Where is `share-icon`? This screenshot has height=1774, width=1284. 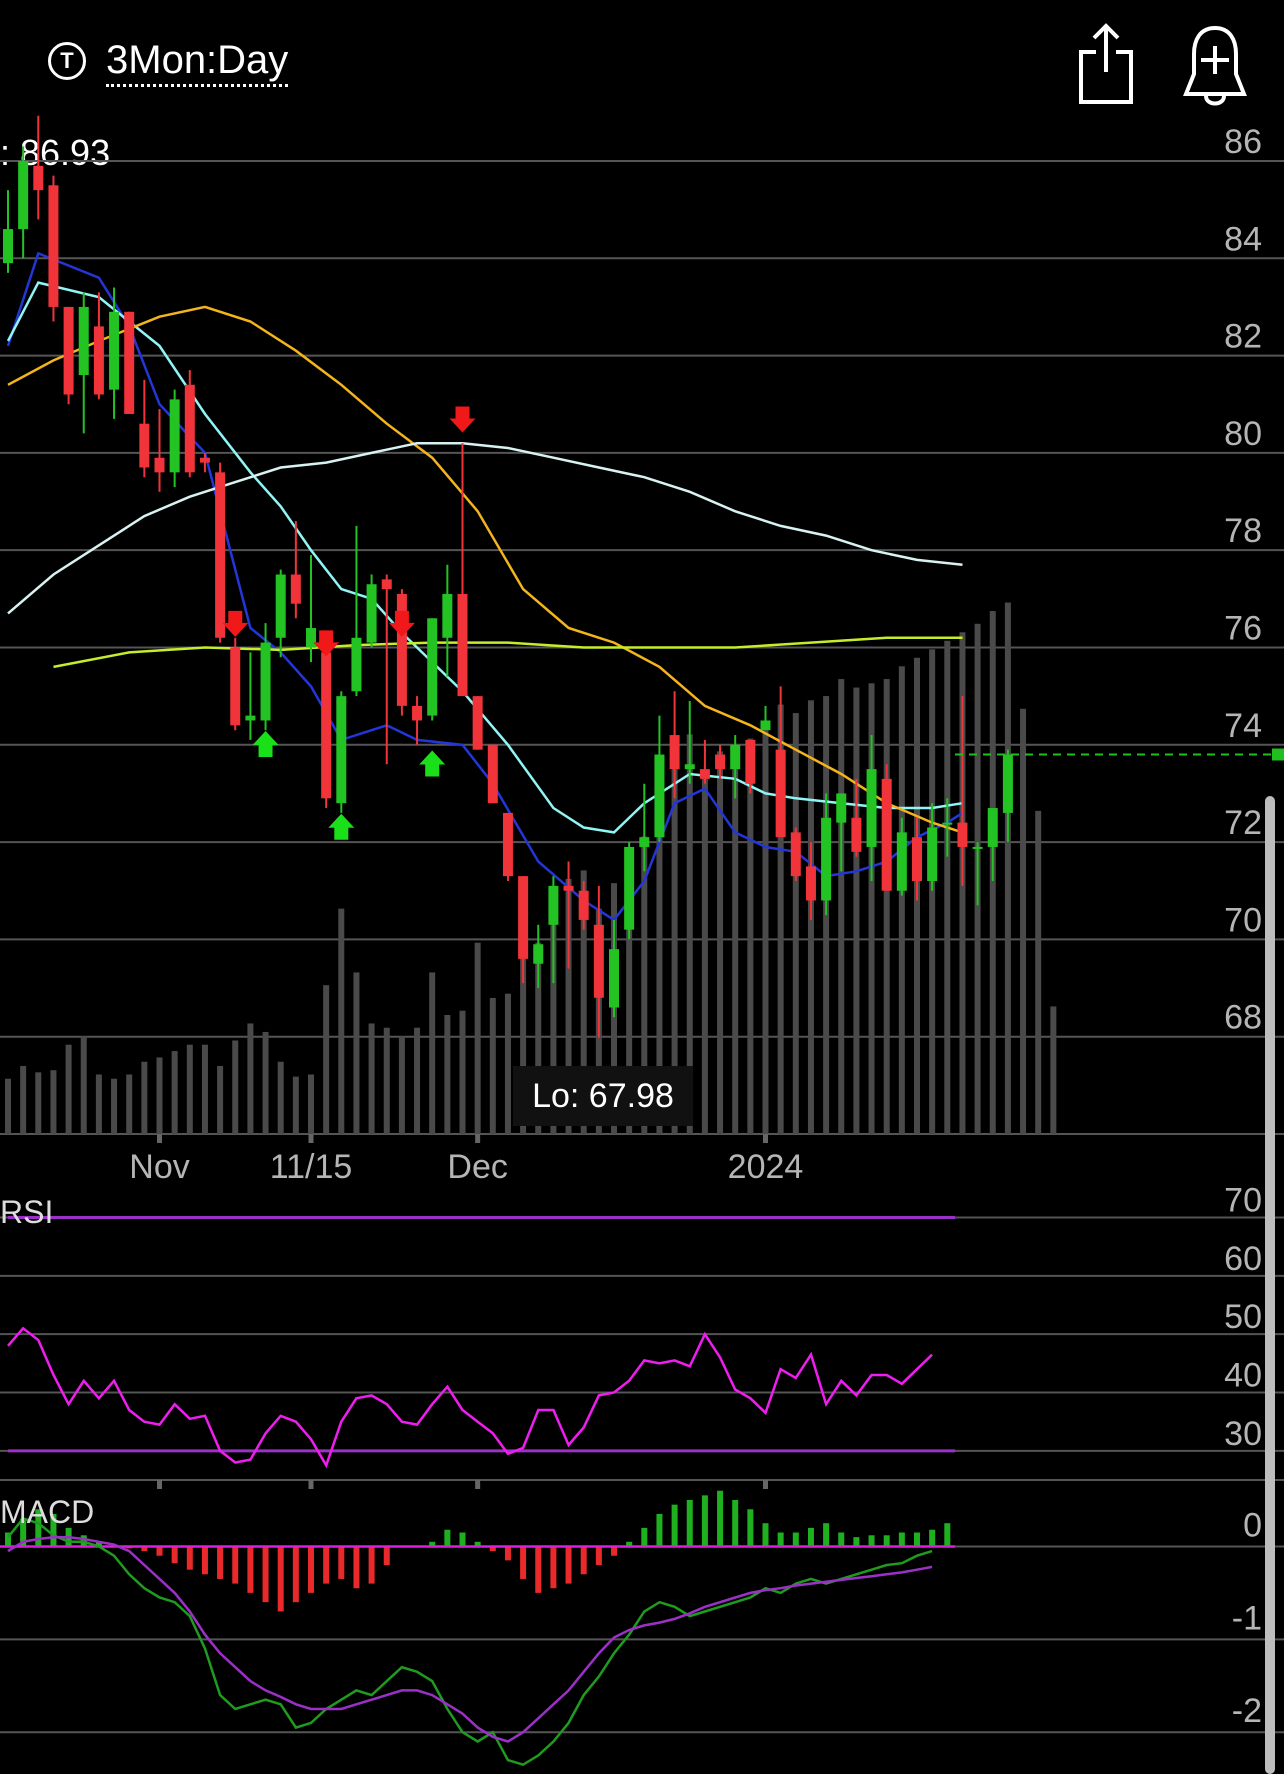
share-icon is located at coordinates (1106, 64).